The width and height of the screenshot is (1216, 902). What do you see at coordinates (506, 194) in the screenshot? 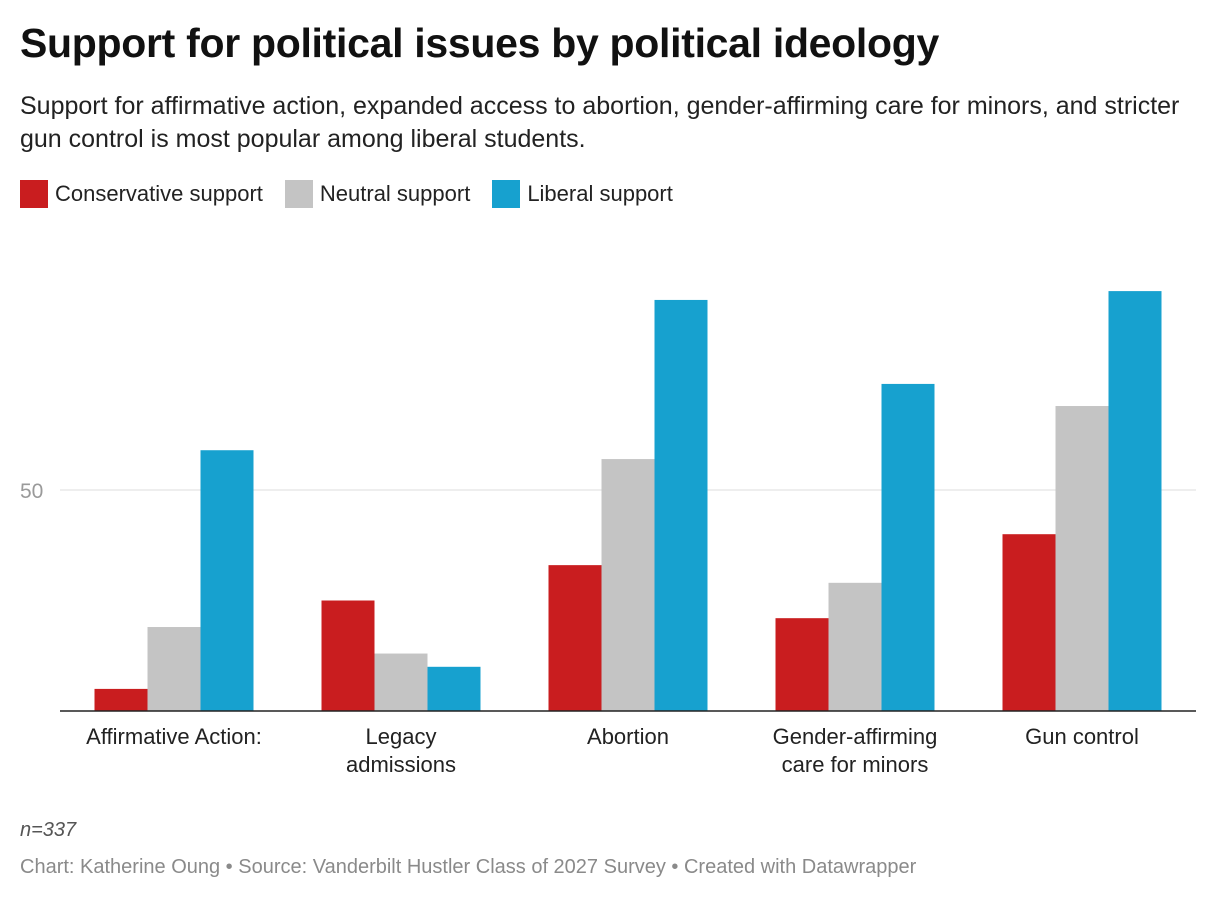
I see `legend-swatch-liberal` at bounding box center [506, 194].